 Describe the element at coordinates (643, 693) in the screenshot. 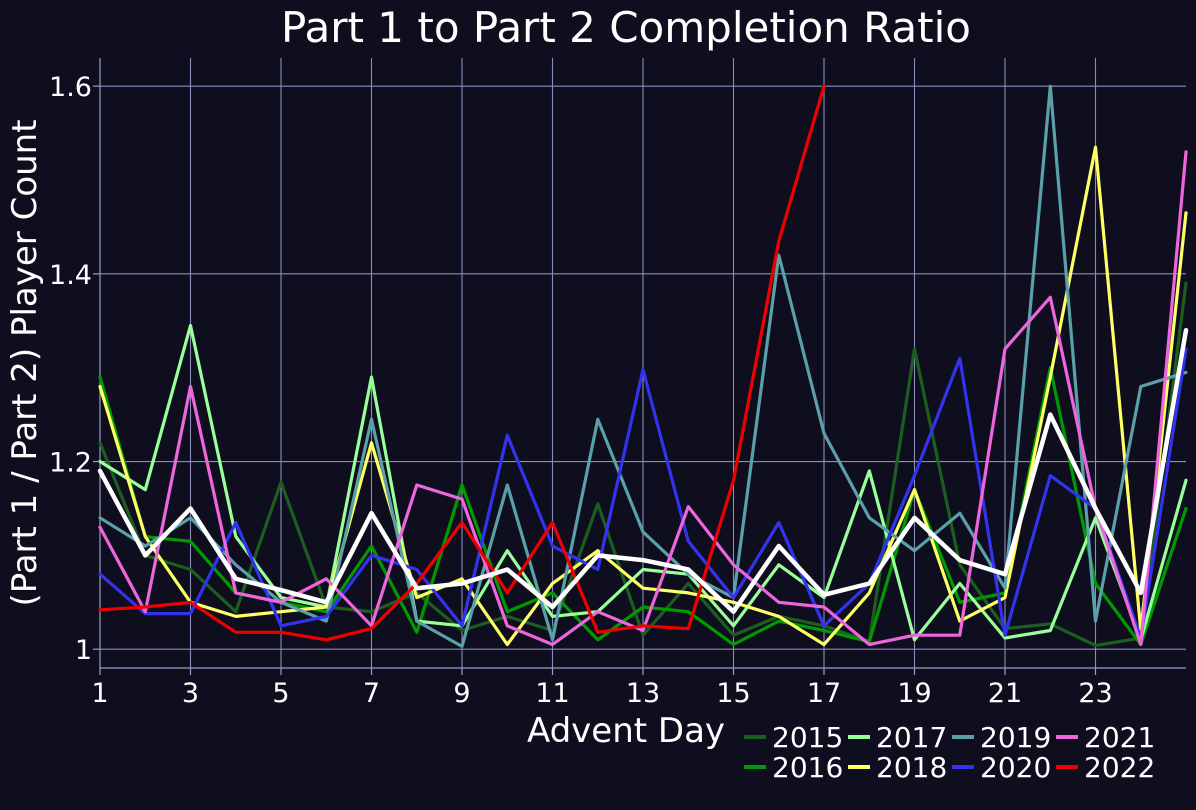

I see `x-tick-label: 13` at that location.